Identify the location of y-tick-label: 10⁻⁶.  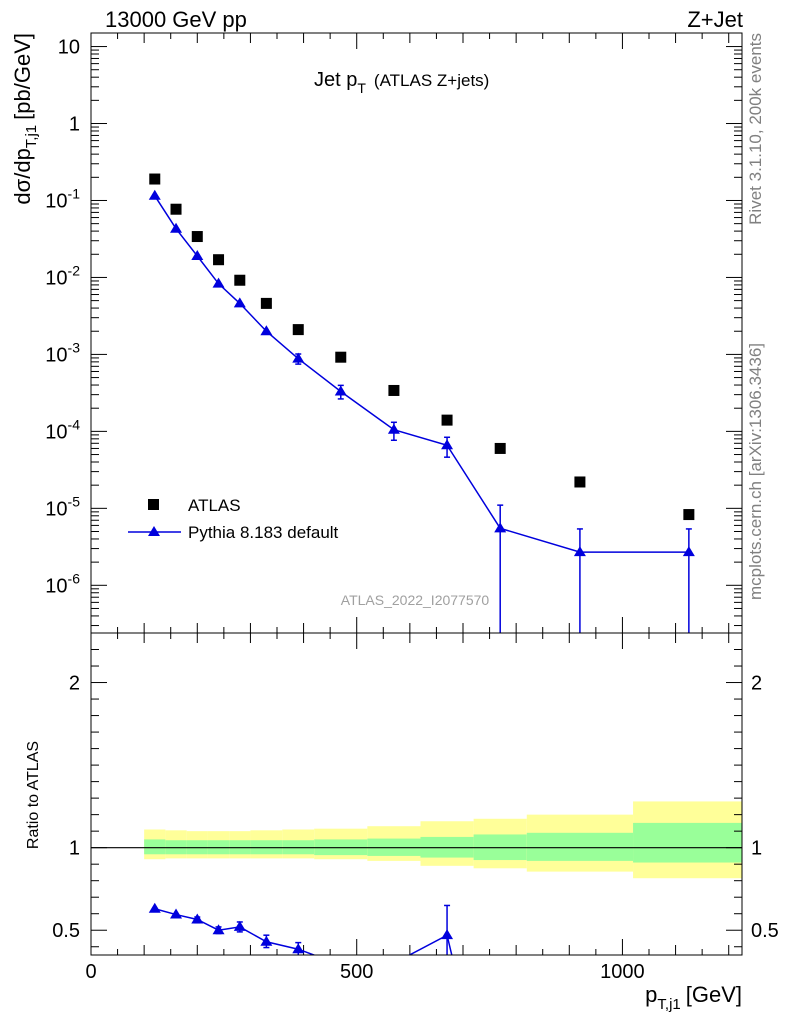
(62, 583).